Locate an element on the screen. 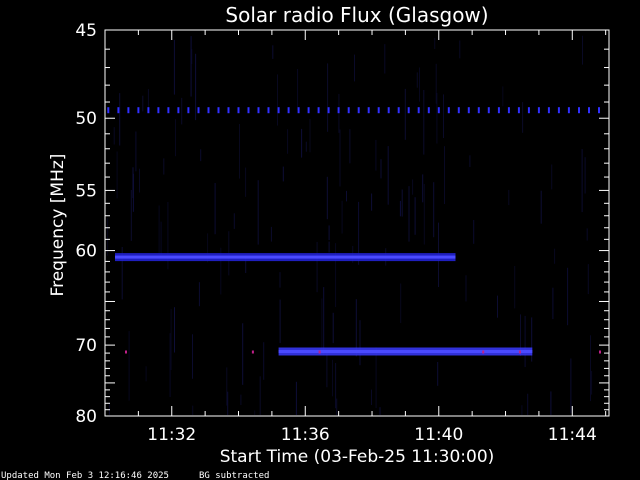  background-note: BG subtracted is located at coordinates (234, 475).